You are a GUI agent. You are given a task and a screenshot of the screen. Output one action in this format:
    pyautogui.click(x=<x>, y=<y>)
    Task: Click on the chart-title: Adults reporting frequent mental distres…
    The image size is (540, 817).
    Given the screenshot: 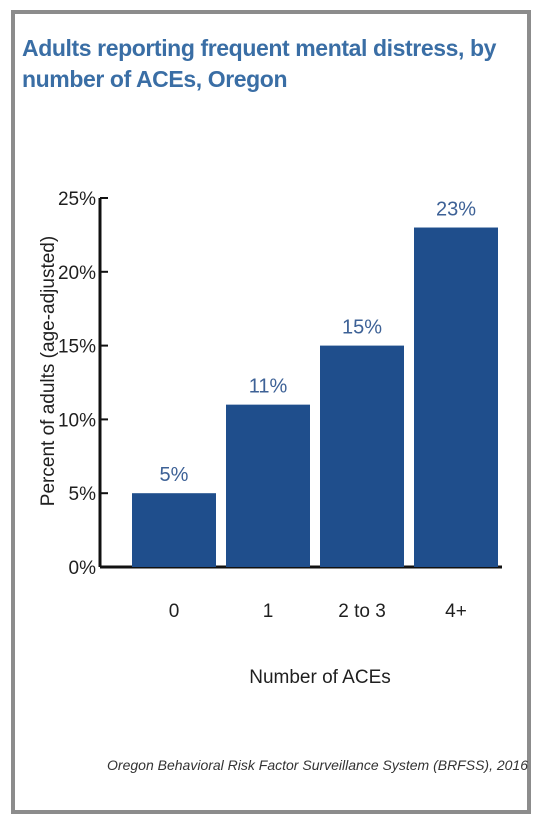 What is the action you would take?
    pyautogui.click(x=259, y=63)
    